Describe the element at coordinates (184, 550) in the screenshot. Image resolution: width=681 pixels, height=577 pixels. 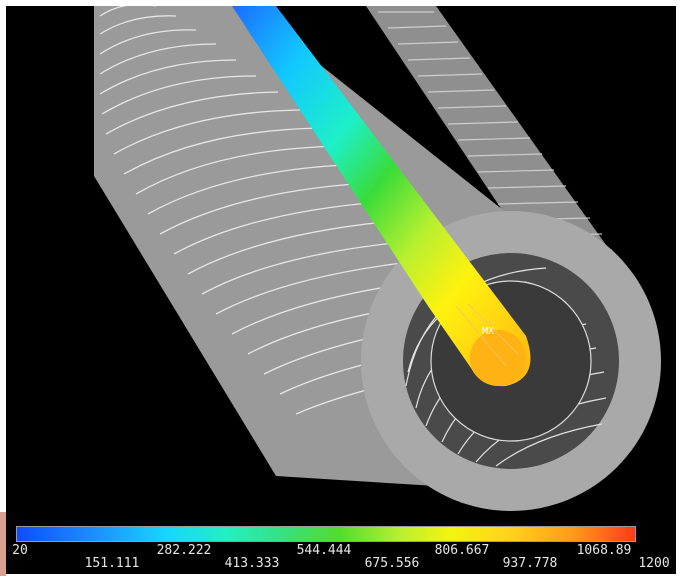
I see `legend-tick-label: 282.222` at that location.